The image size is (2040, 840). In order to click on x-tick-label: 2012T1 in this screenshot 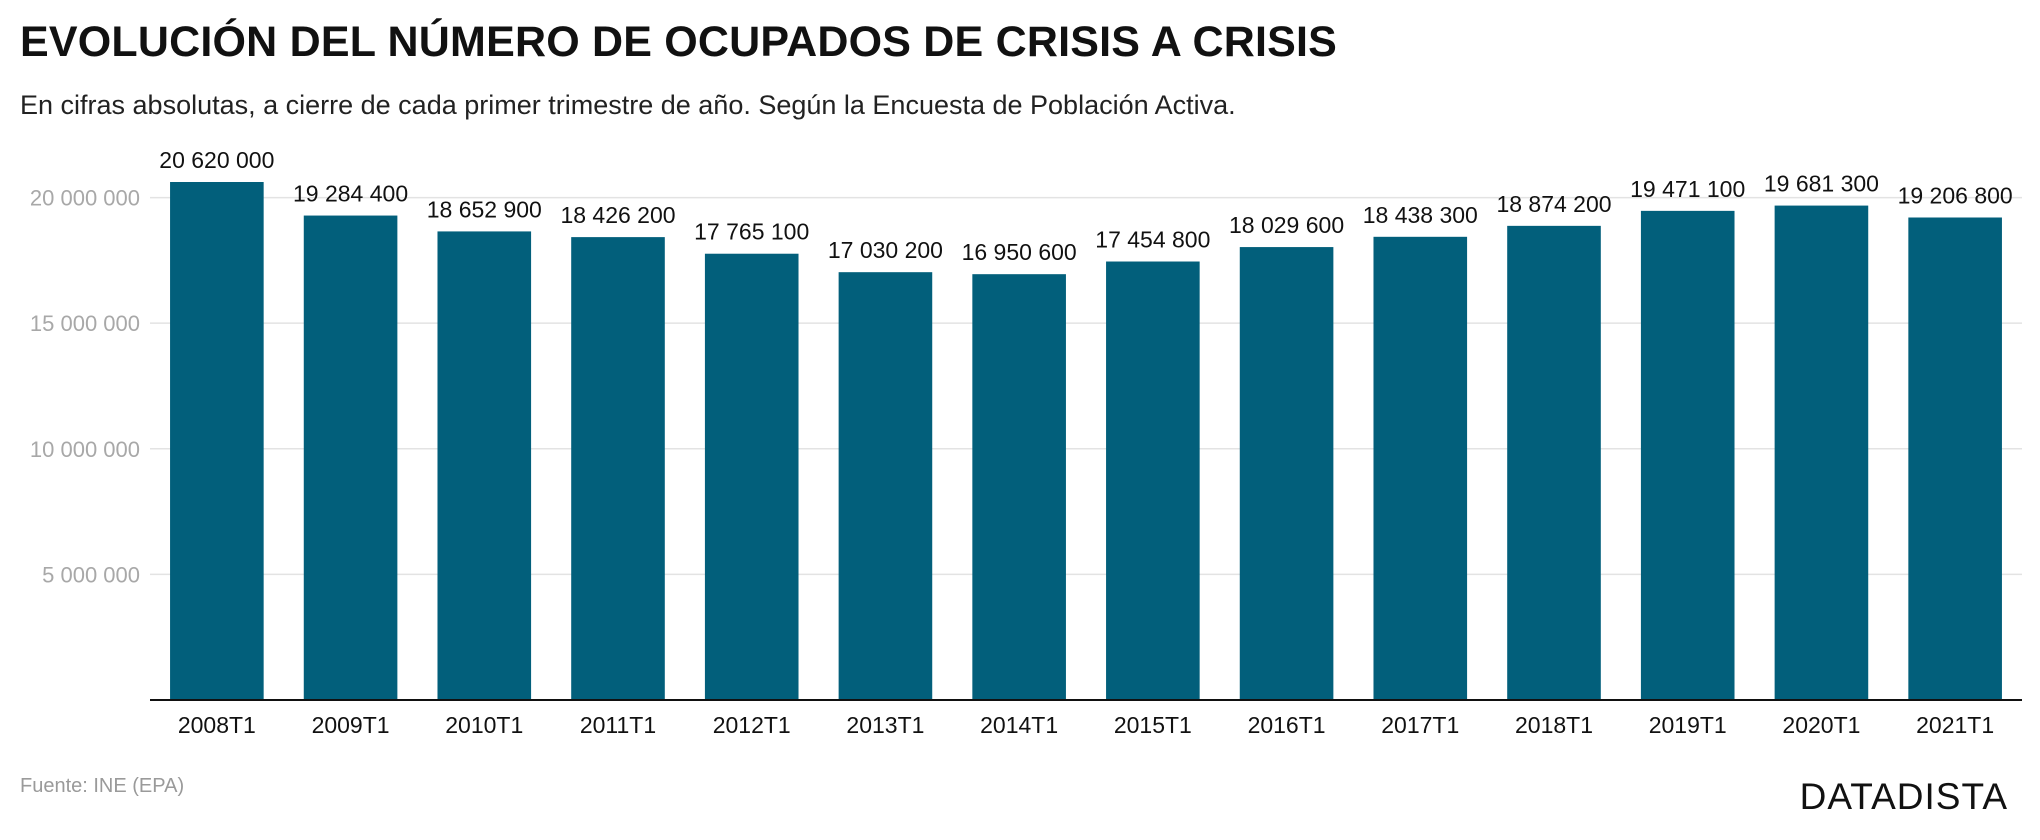, I will do `click(752, 725)`.